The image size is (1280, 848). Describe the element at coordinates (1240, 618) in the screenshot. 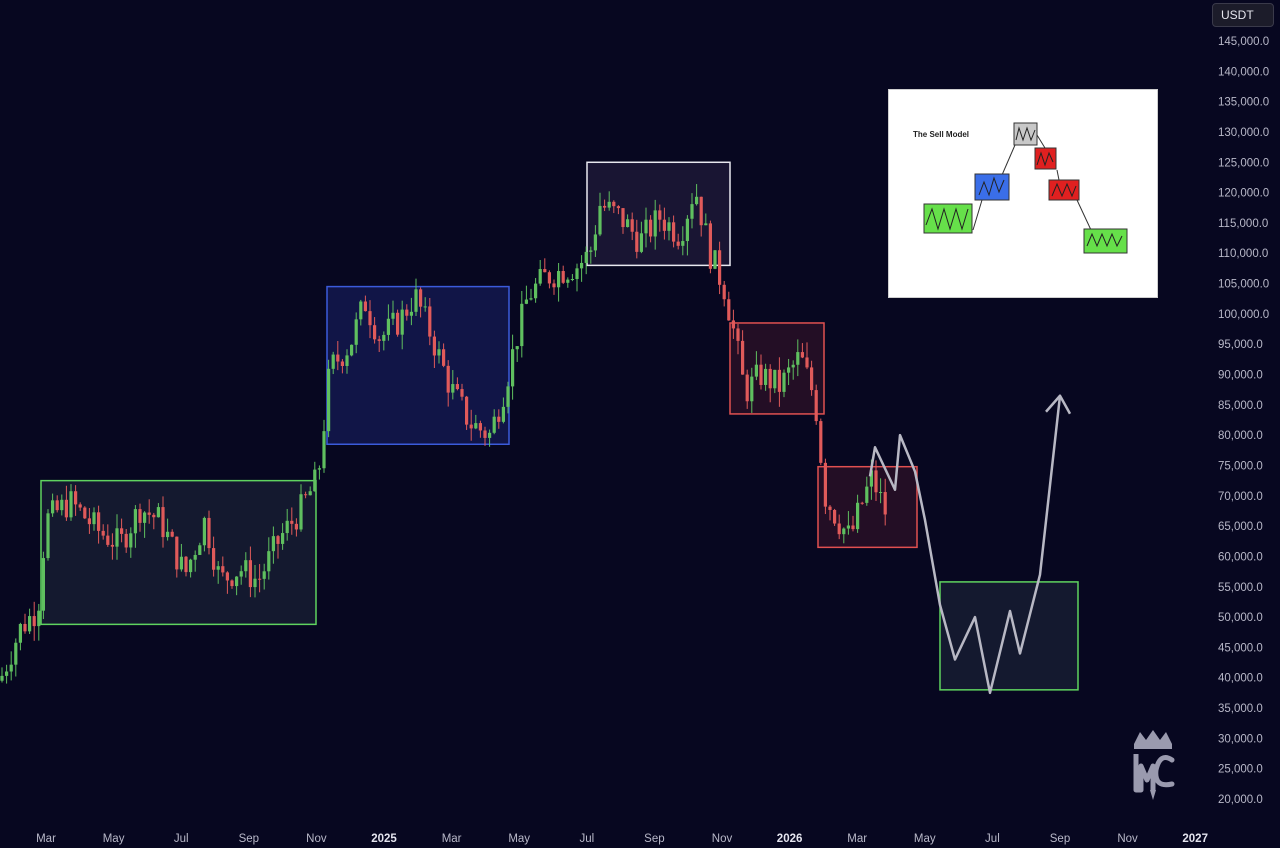

I see `y-tick-label: 50,000.0` at that location.